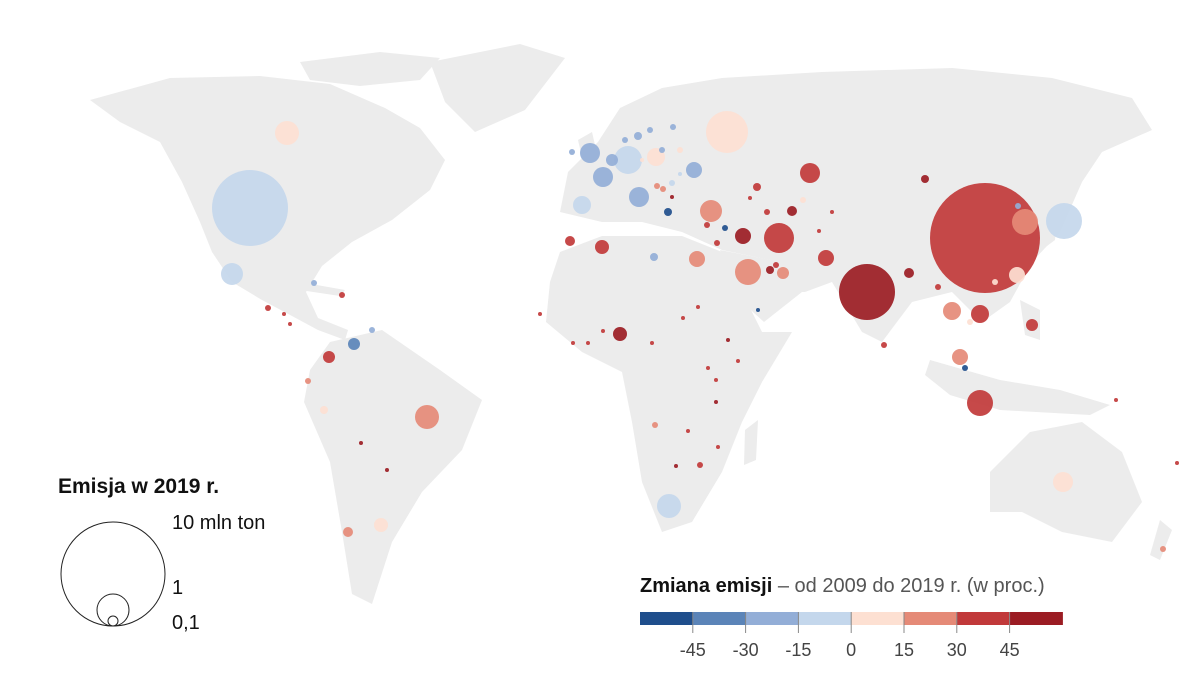 This screenshot has width=1200, height=694. I want to click on color-tick-label: 15, so click(904, 650).